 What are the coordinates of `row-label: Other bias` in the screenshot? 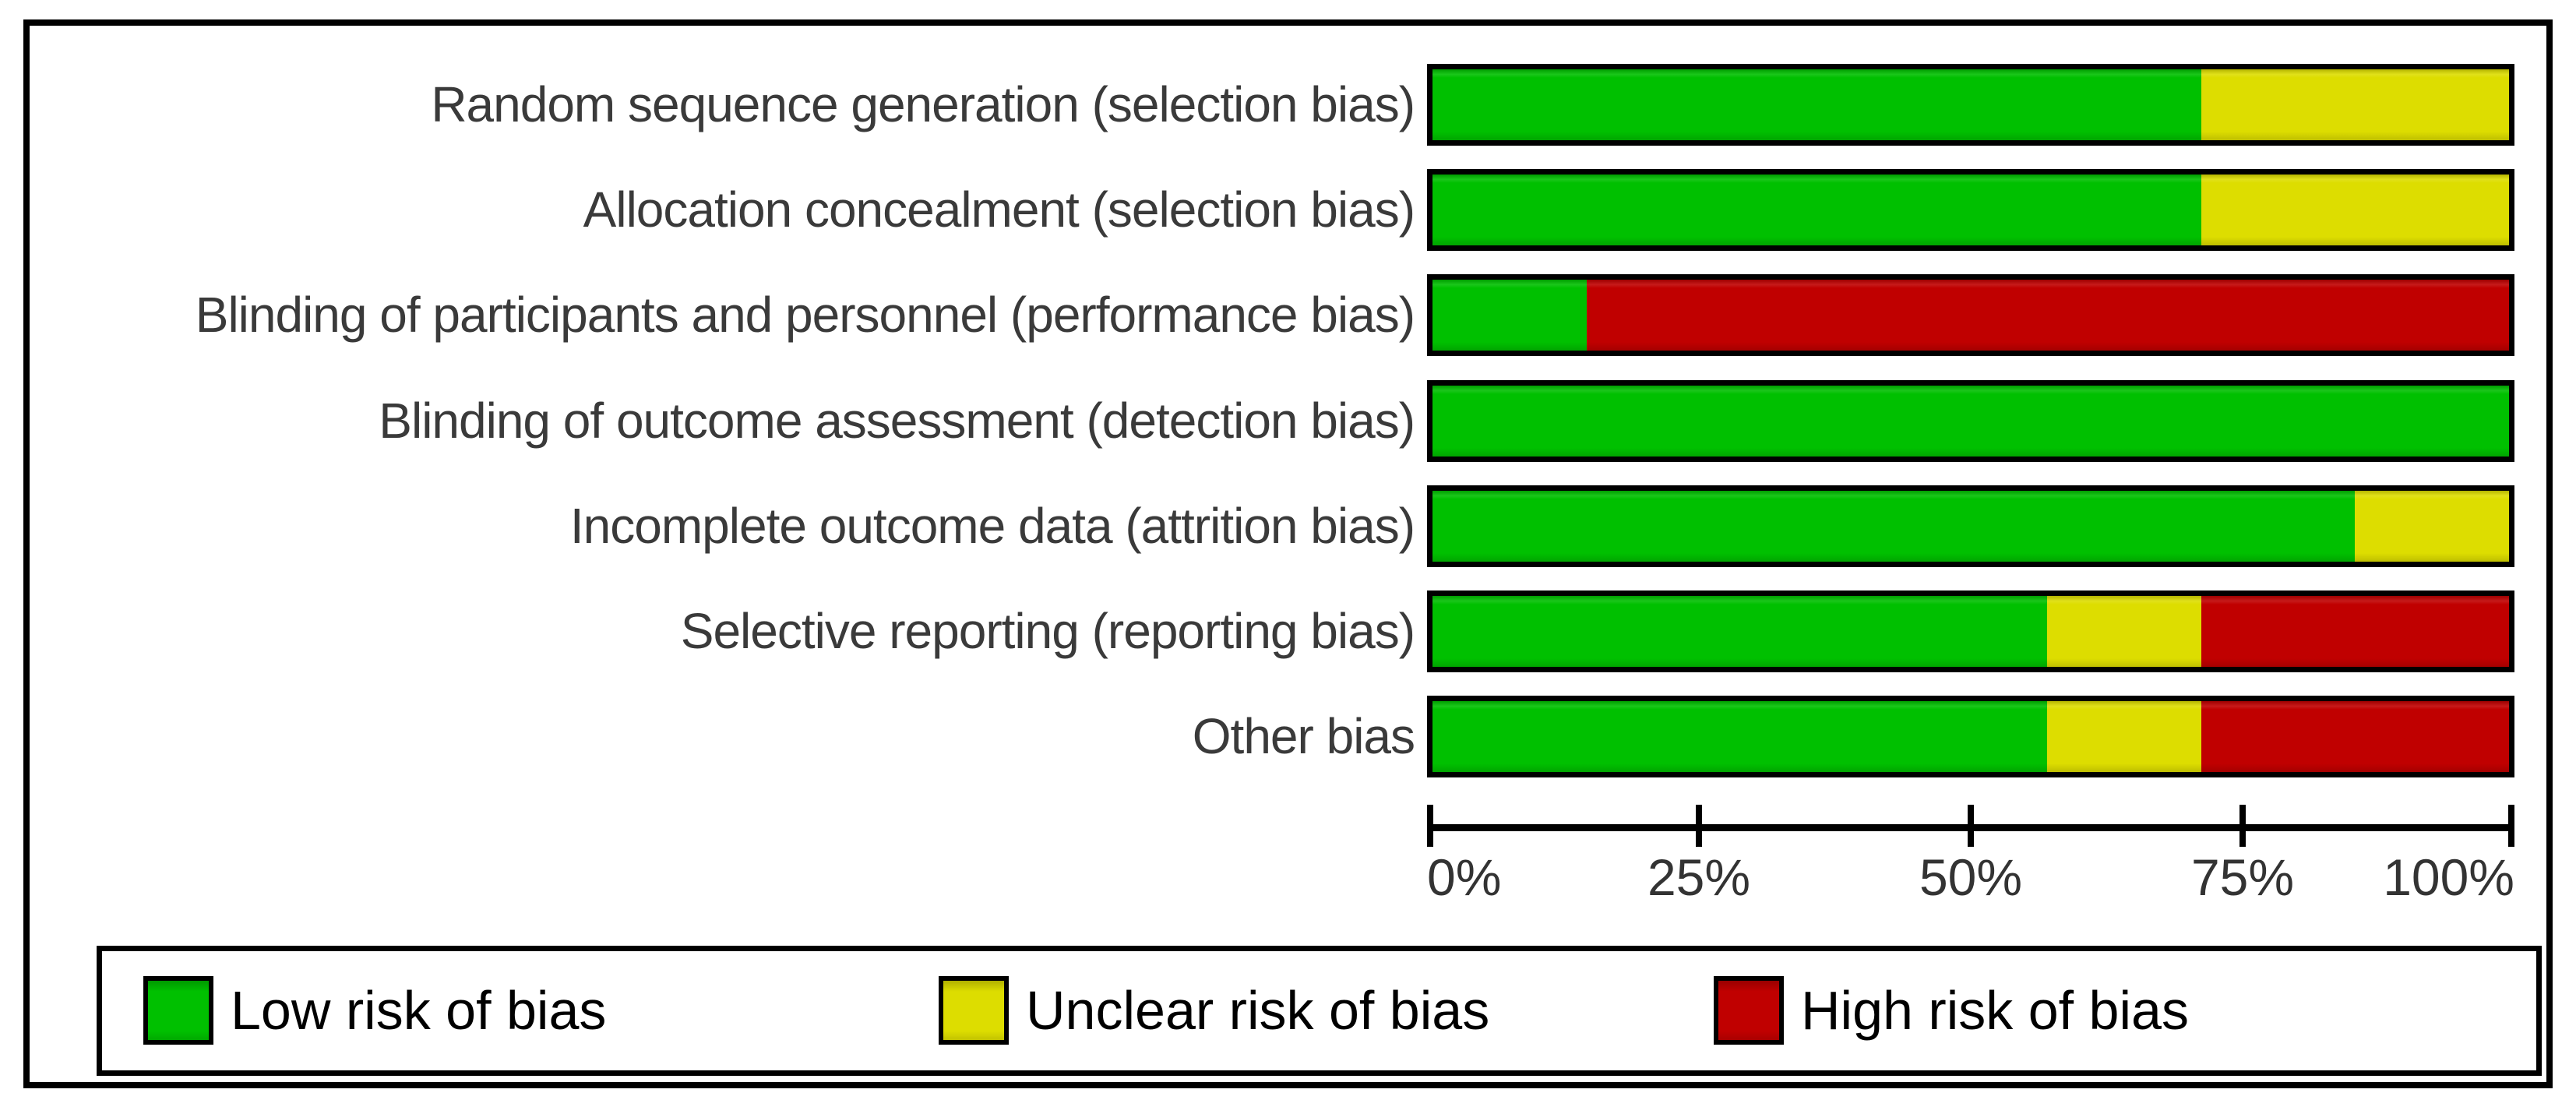 It's located at (1303, 736).